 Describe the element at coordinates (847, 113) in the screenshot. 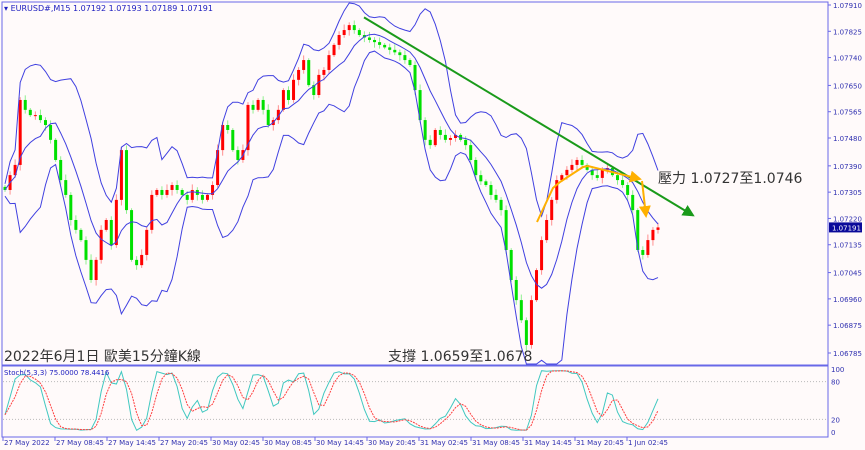

I see `y-tick-label: 1.07565` at that location.